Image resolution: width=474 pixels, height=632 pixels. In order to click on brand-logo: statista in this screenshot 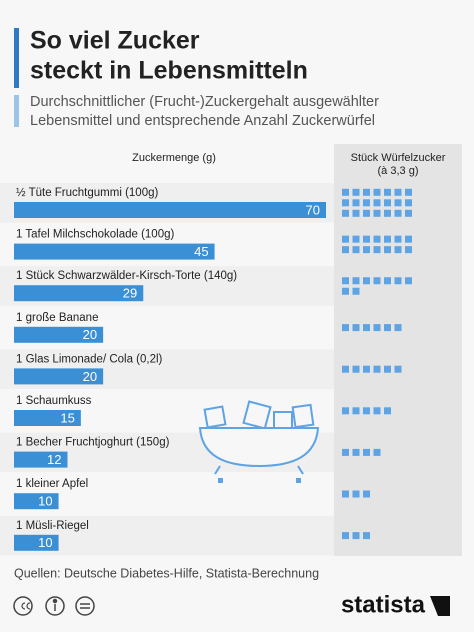, I will do `click(383, 604)`.